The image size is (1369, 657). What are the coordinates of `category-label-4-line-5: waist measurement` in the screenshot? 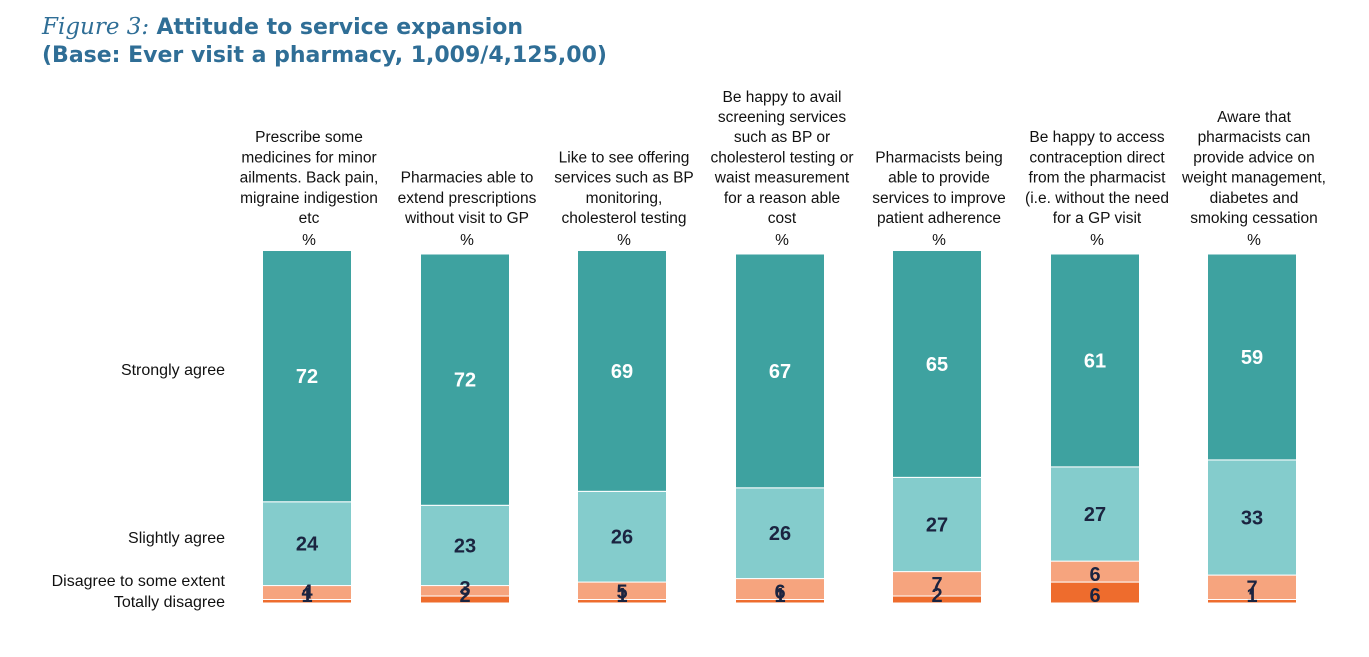 It's located at (782, 178).